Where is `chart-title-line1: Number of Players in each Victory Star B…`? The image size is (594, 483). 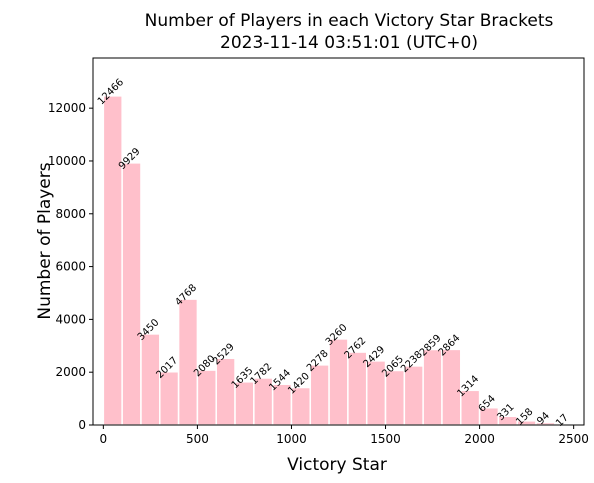
chart-title-line1: Number of Players in each Victory Star B… is located at coordinates (349, 21).